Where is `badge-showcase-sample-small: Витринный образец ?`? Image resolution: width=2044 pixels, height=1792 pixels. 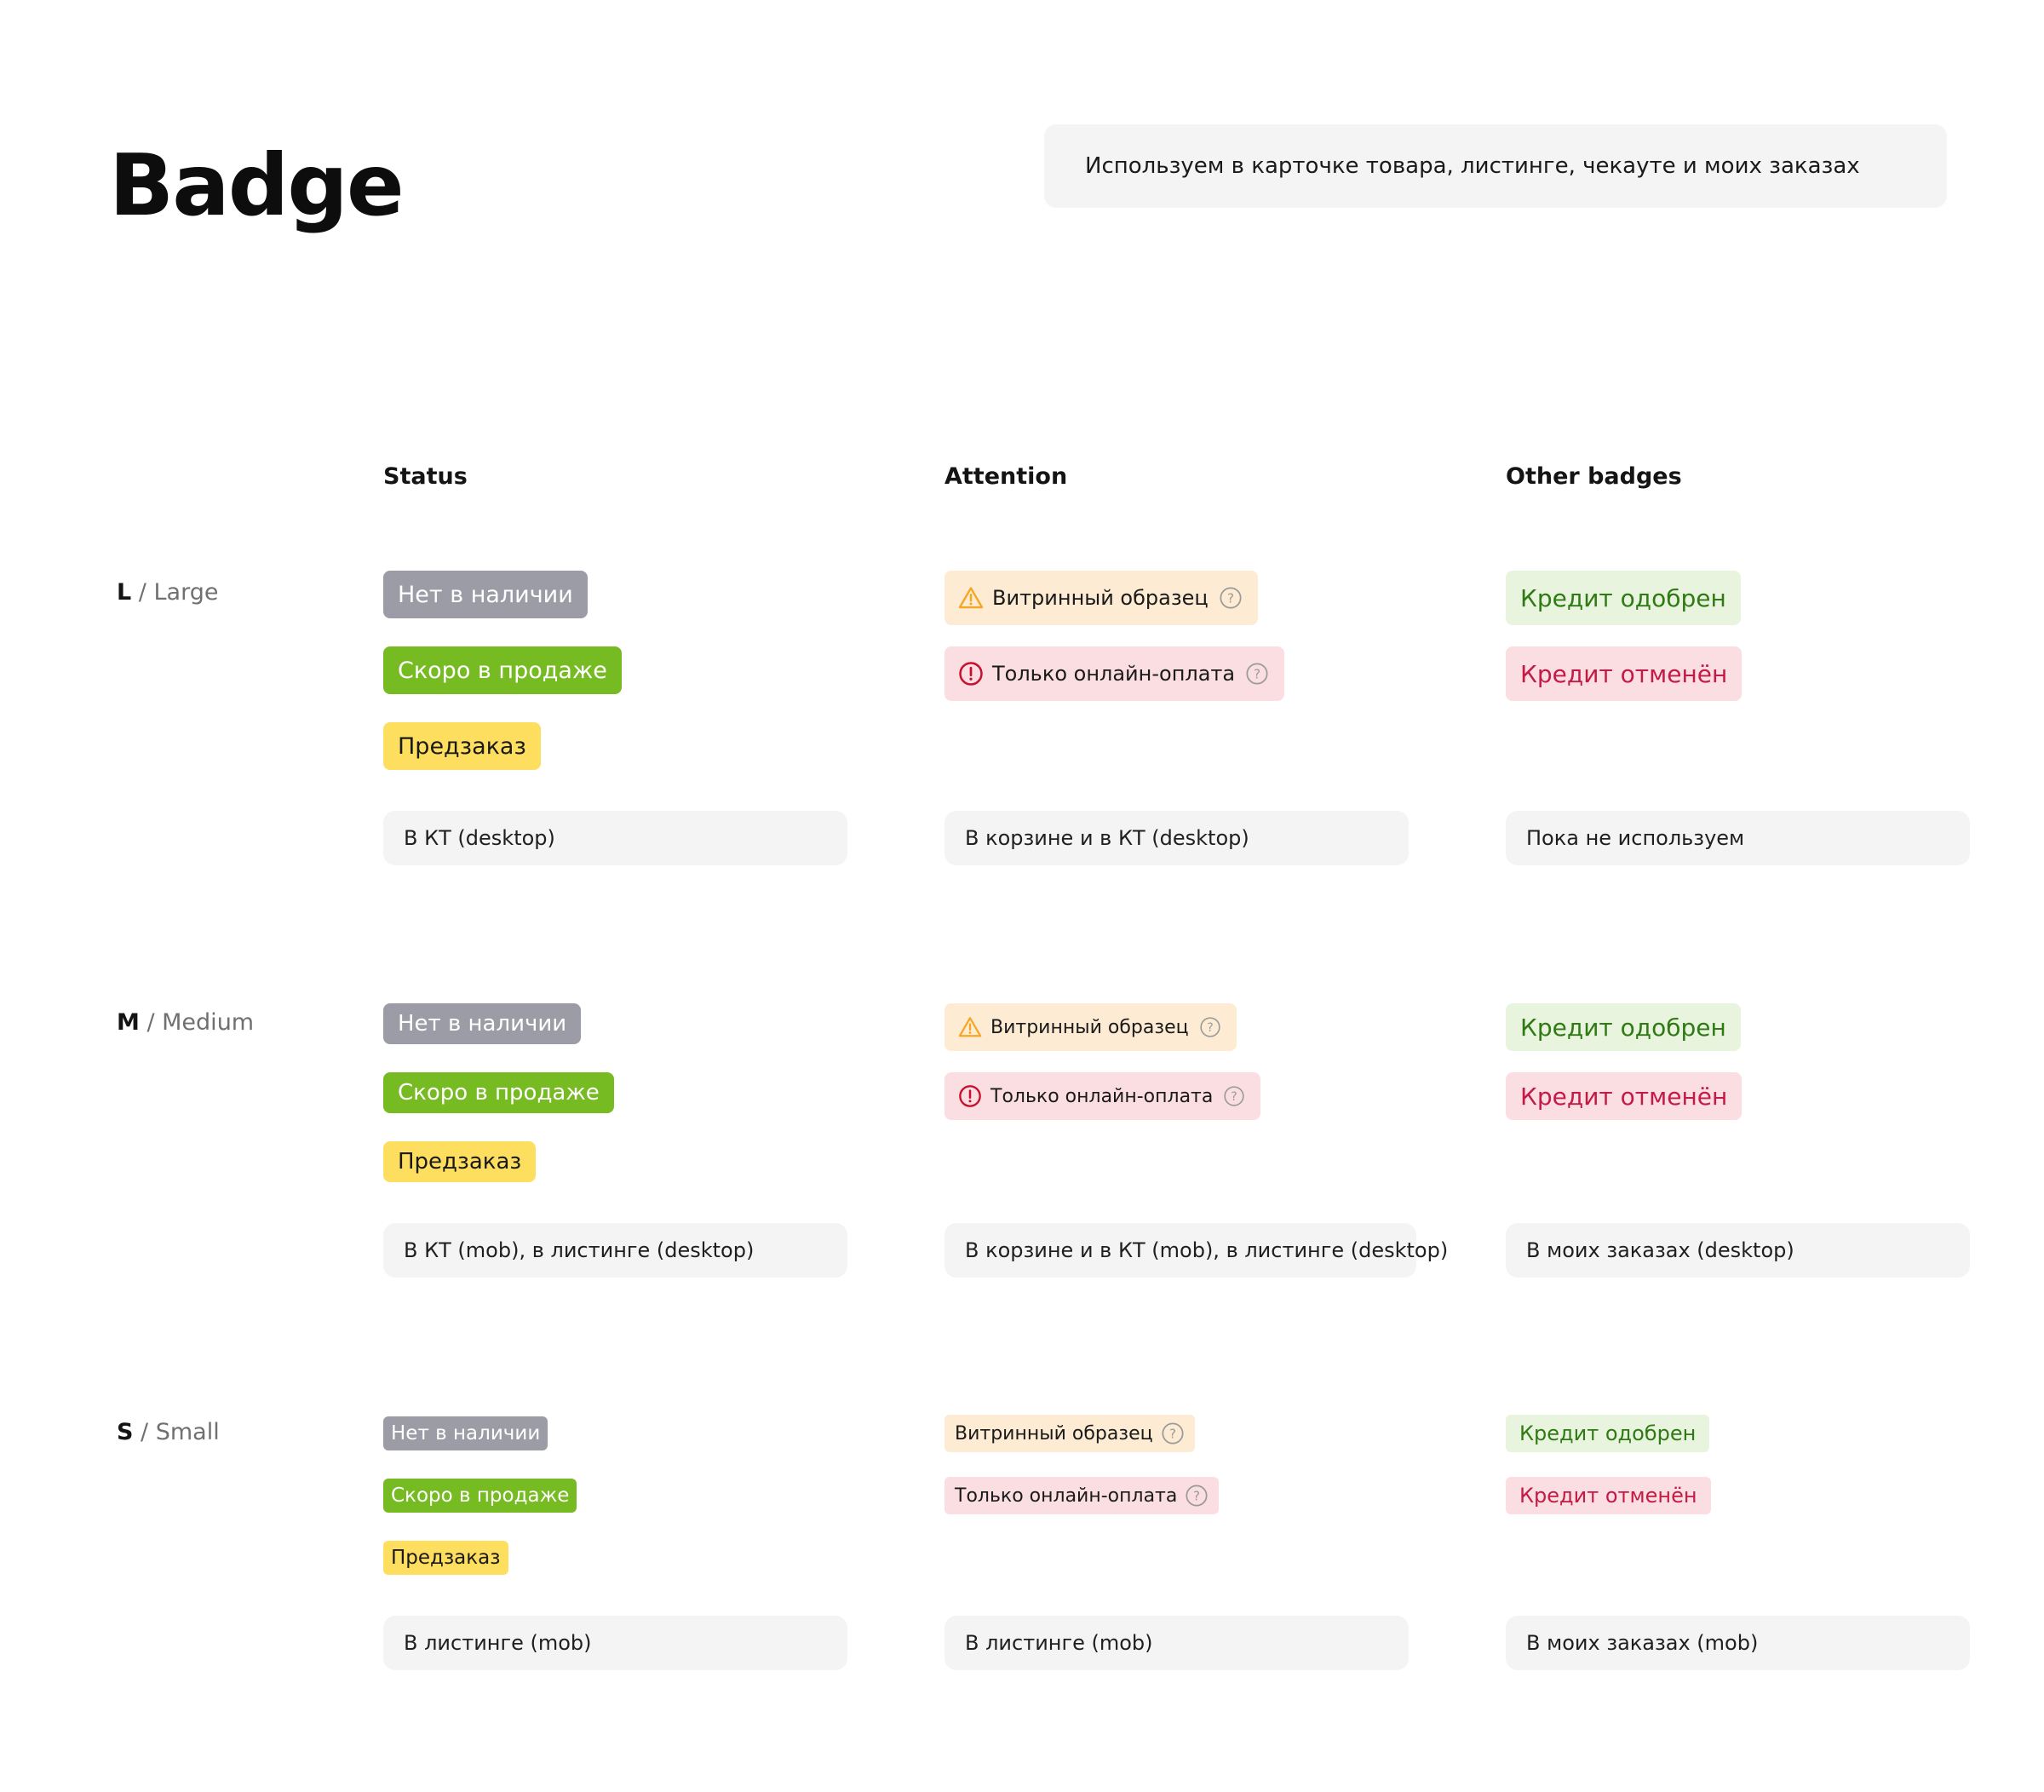
badge-showcase-sample-small: Витринный образец ? is located at coordinates (1069, 1433).